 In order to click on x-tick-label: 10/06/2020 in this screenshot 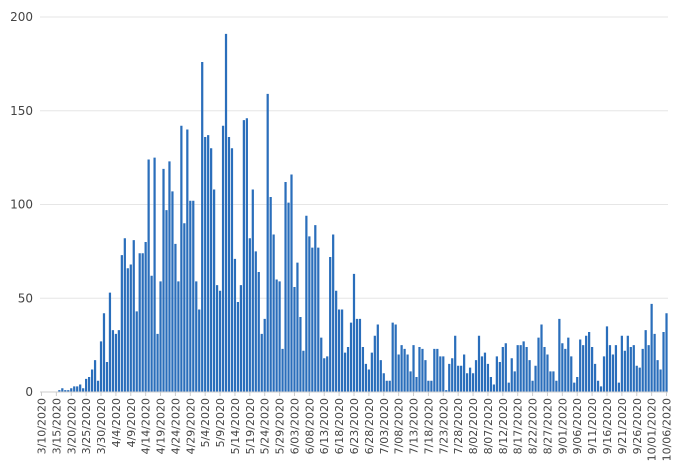, I will do `click(667, 429)`.